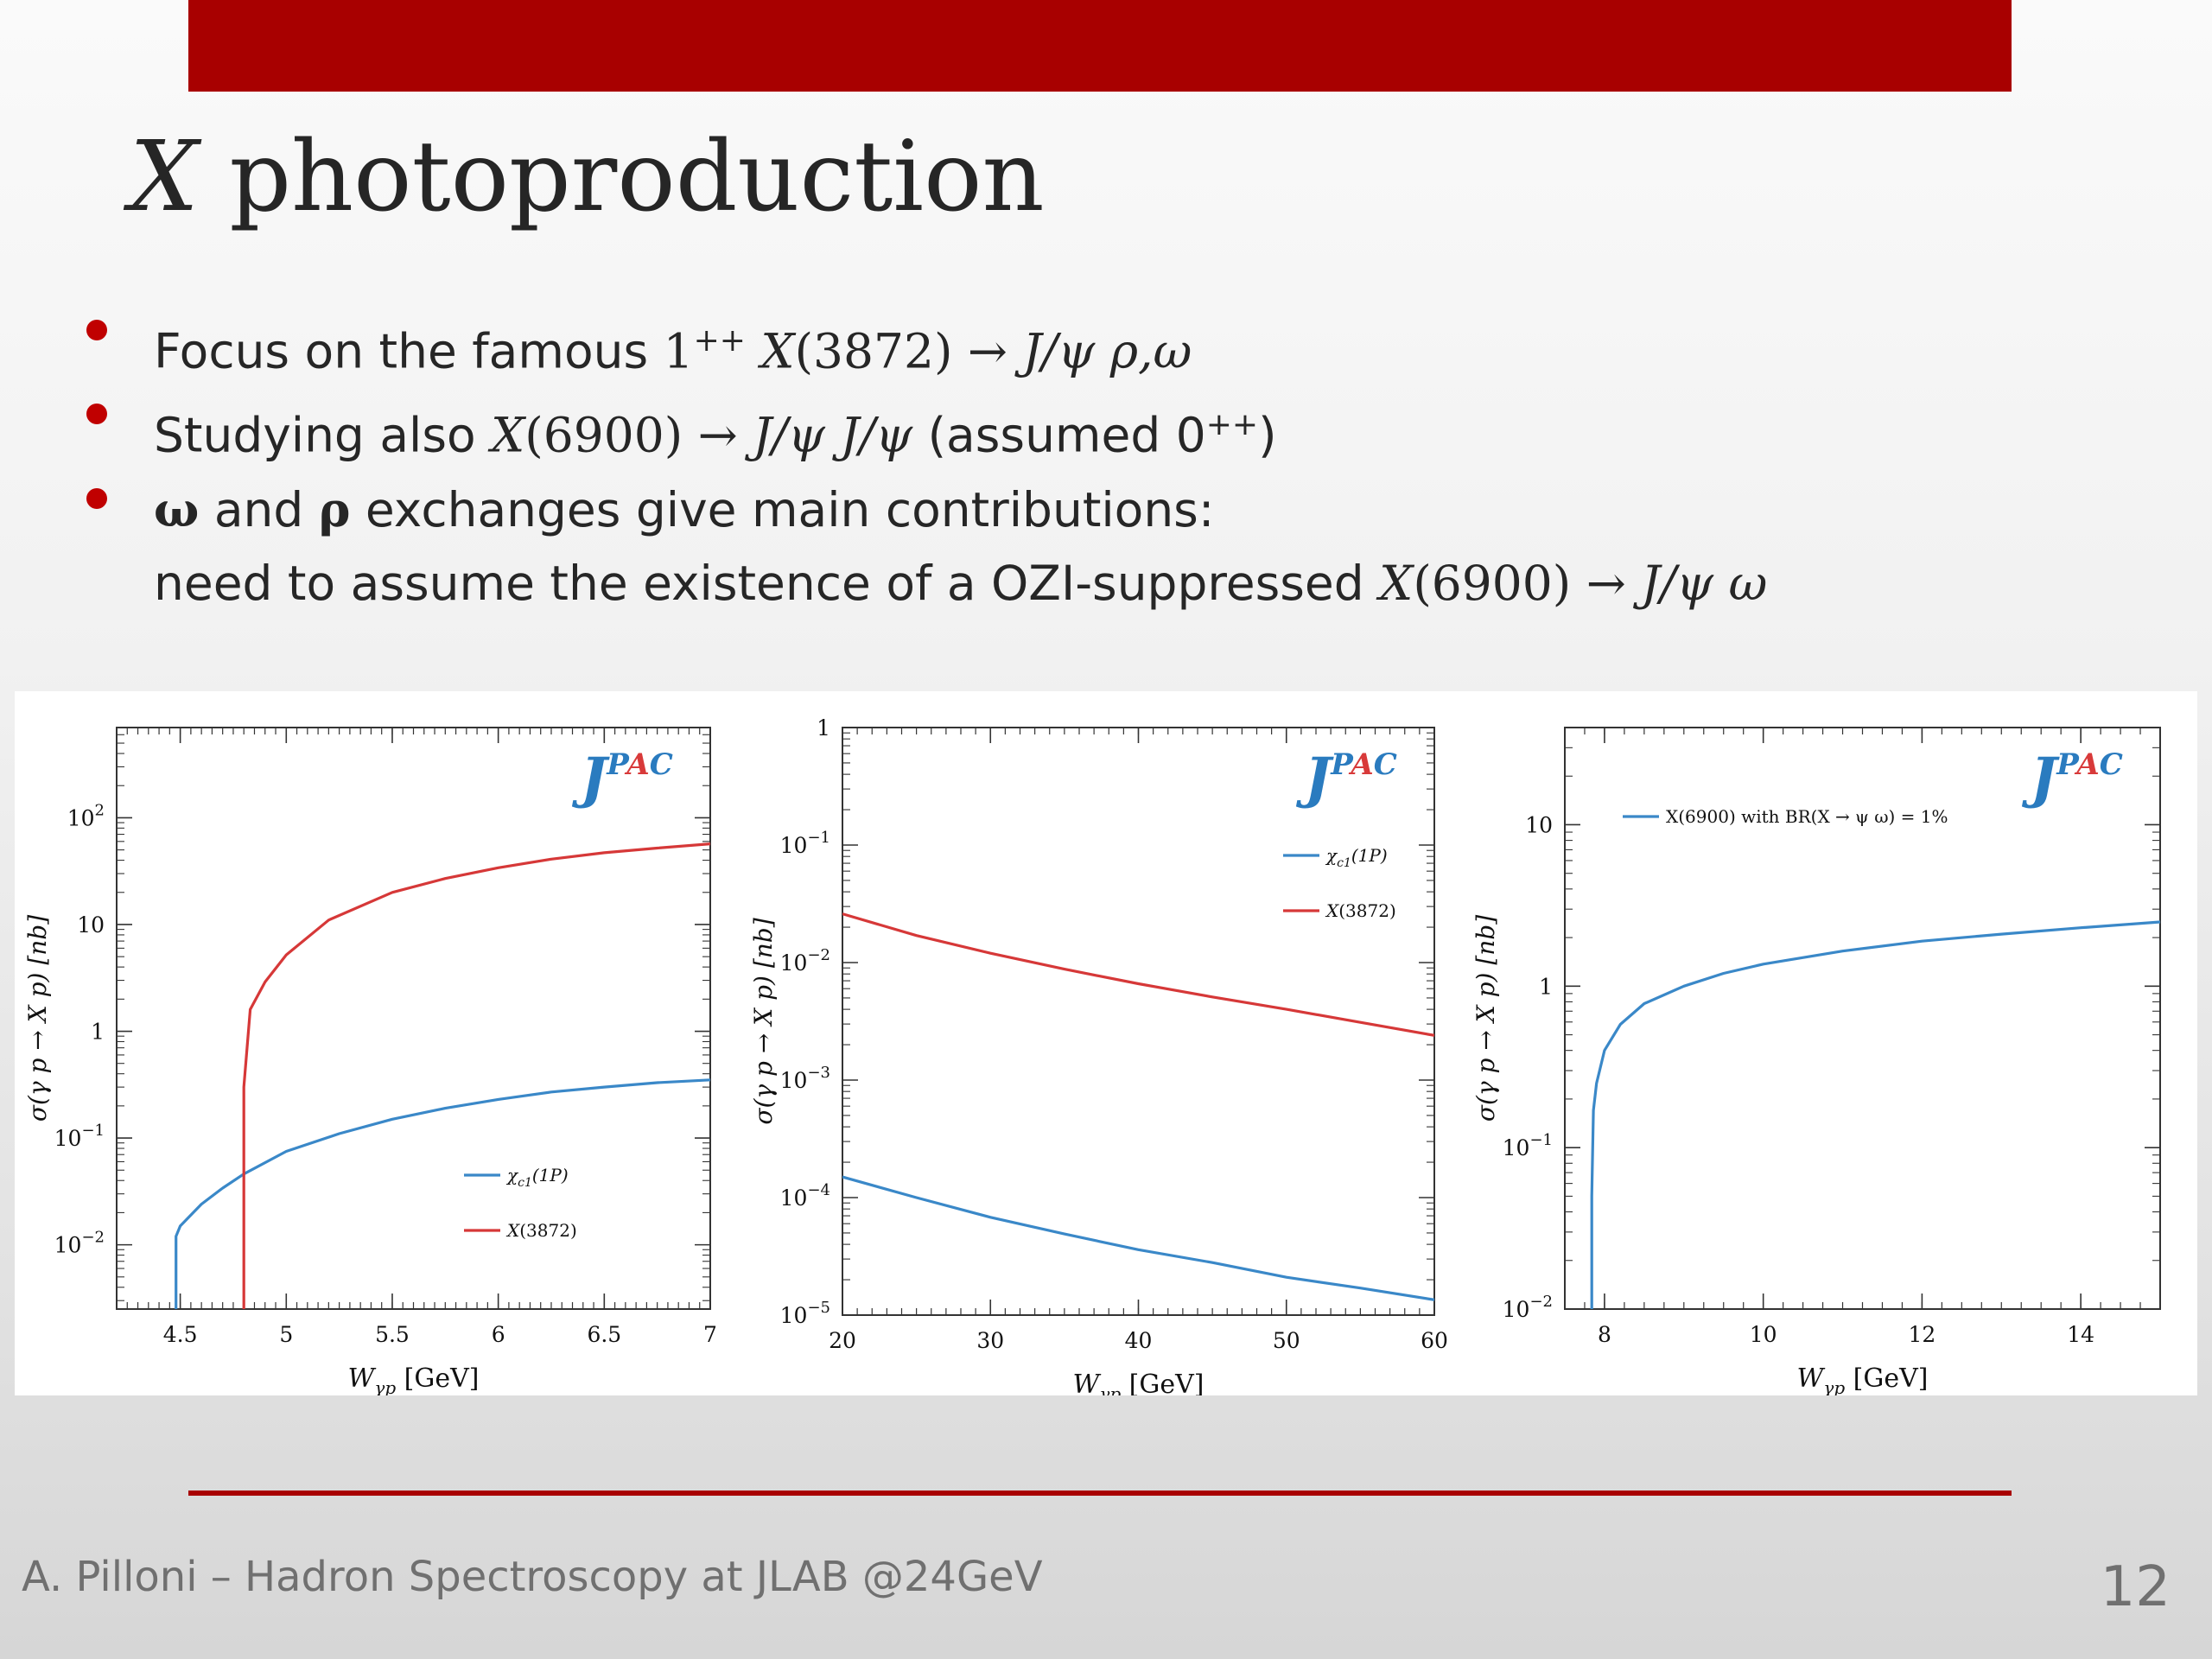 This screenshot has width=2212, height=1659. What do you see at coordinates (805, 1313) in the screenshot?
I see `y-tick-label: 10⁻⁵` at bounding box center [805, 1313].